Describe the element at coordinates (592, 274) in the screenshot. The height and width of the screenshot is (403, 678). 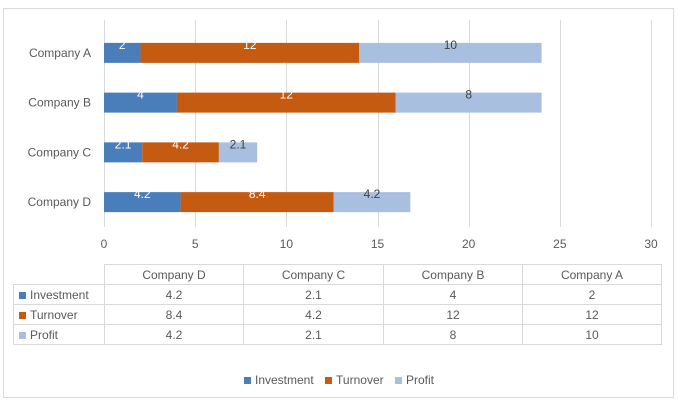
I see `table-col-header: Company A` at that location.